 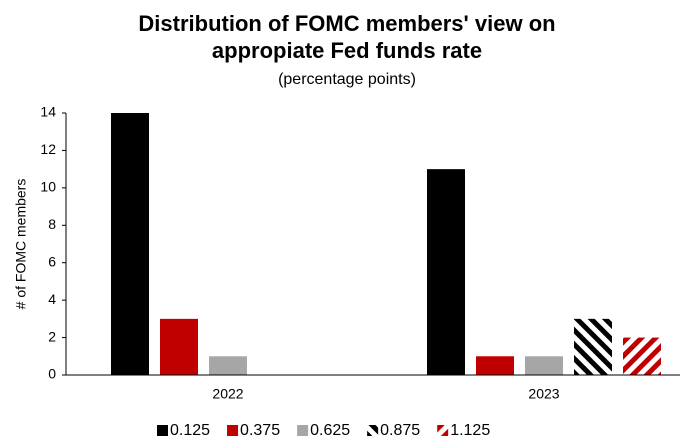 What do you see at coordinates (330, 430) in the screenshot?
I see `legend-label: 0.625` at bounding box center [330, 430].